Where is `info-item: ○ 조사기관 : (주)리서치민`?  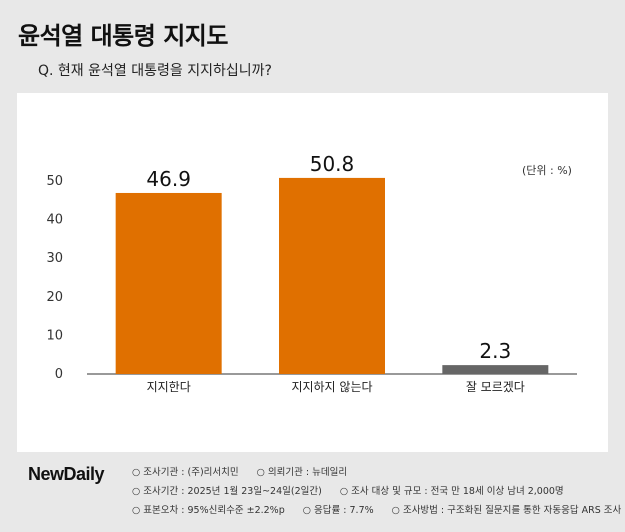 info-item: ○ 조사기관 : (주)리서치민 is located at coordinates (185, 472).